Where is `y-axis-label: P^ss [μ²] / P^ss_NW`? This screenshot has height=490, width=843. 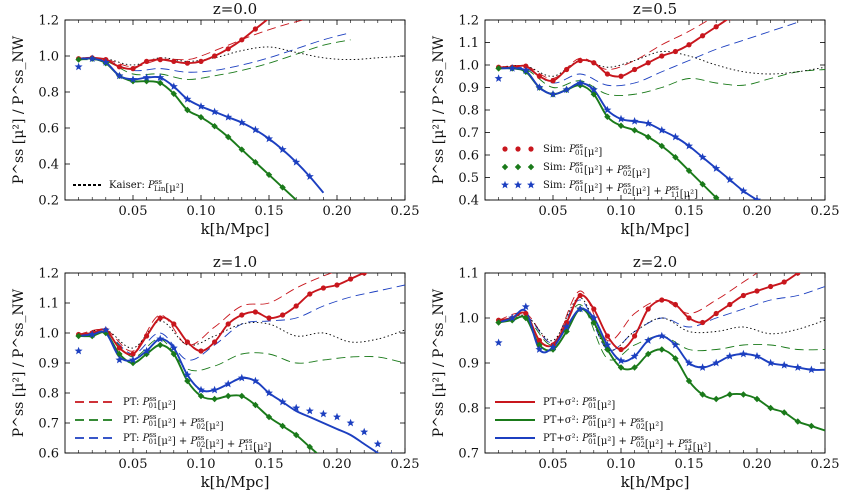
y-axis-label: P^ss [μ²] / P^ss_NW is located at coordinates (439, 362).